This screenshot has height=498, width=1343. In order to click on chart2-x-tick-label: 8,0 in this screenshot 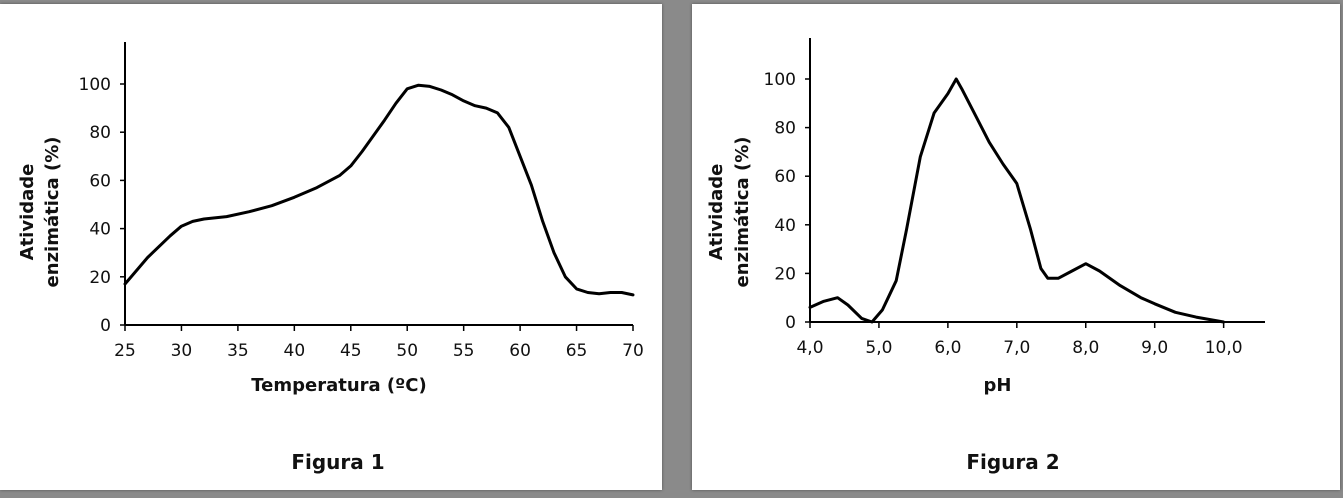, I will do `click(1085, 348)`.